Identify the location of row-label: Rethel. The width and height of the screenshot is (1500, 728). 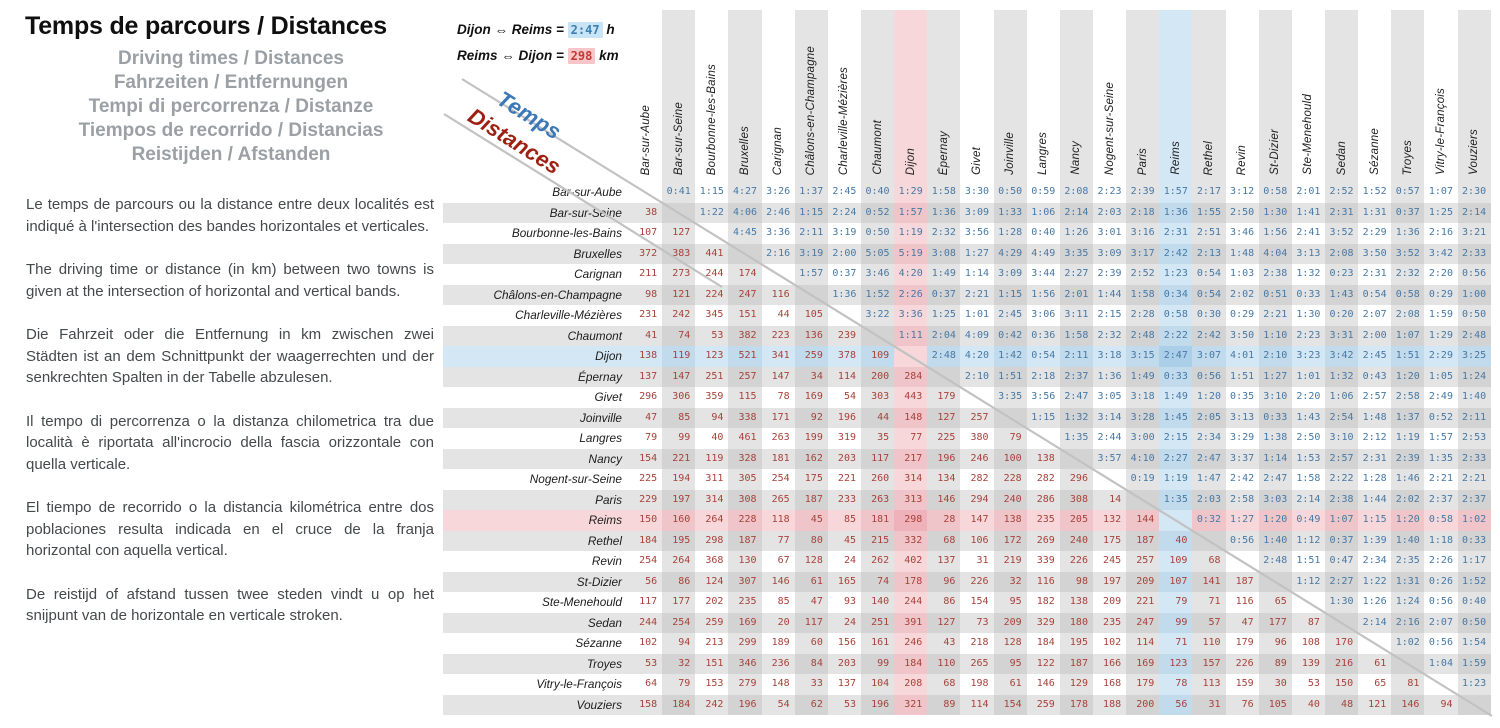
(536, 540).